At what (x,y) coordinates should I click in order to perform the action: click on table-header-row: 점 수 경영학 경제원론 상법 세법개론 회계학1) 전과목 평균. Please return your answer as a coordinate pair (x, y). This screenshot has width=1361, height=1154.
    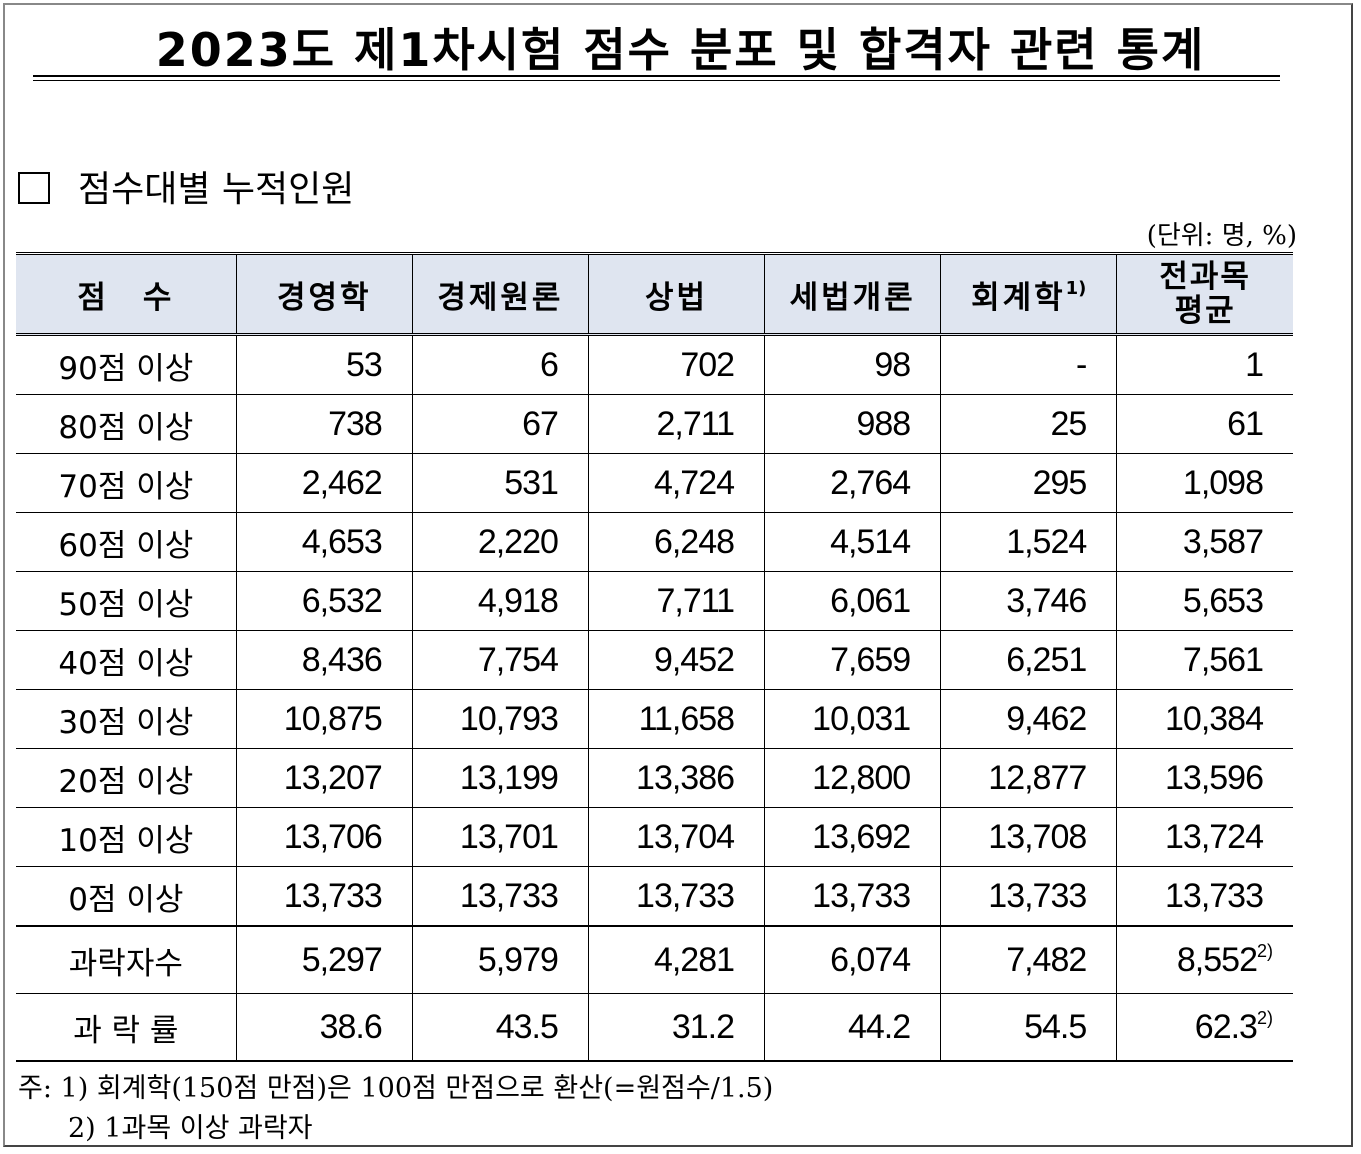
    Looking at the image, I should click on (654, 294).